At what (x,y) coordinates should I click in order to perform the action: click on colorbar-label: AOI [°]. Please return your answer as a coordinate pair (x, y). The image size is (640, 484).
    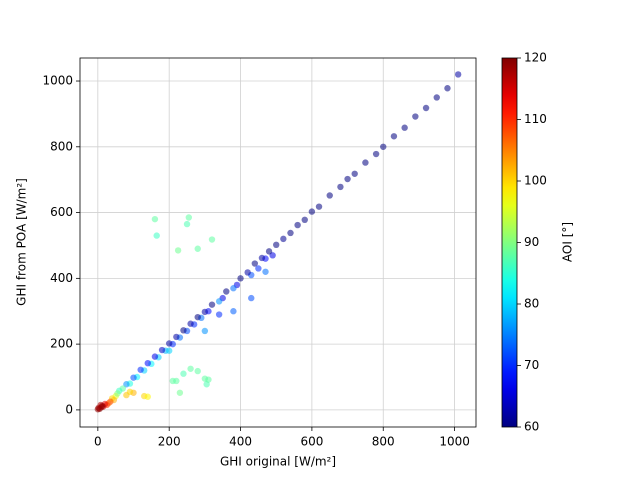
    Looking at the image, I should click on (568, 242).